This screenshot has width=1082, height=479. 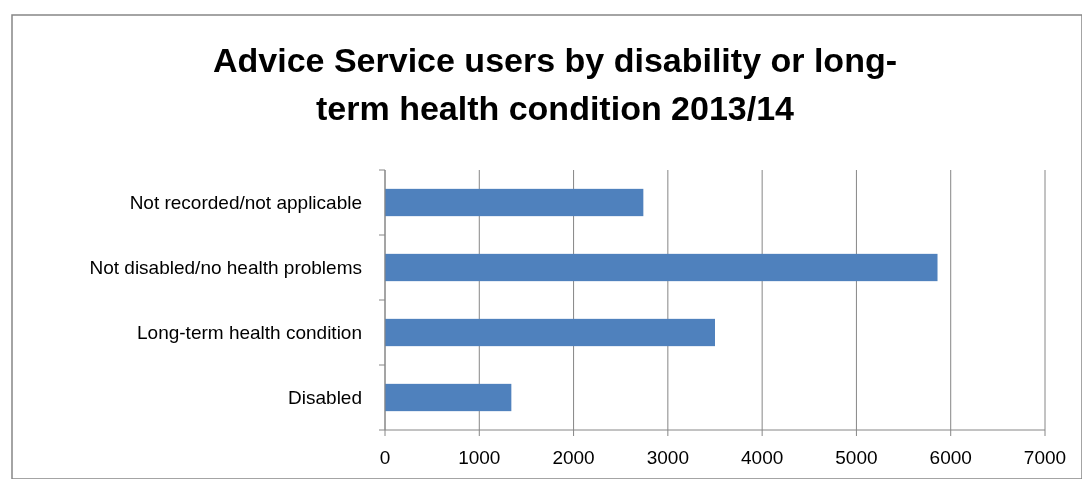 I want to click on x-tick-label: 6000, so click(x=950, y=457).